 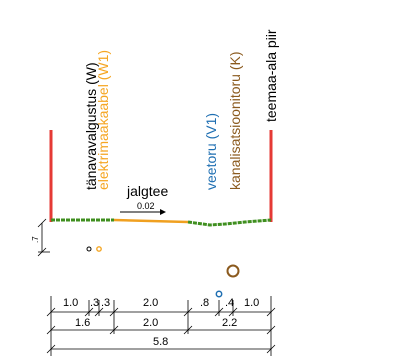 I want to click on sewer-pipe-marker, so click(x=233, y=271).